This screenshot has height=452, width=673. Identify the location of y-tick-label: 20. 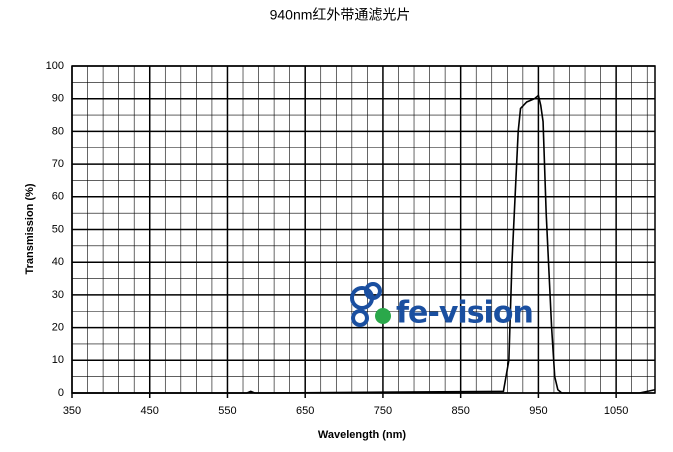
(58, 328).